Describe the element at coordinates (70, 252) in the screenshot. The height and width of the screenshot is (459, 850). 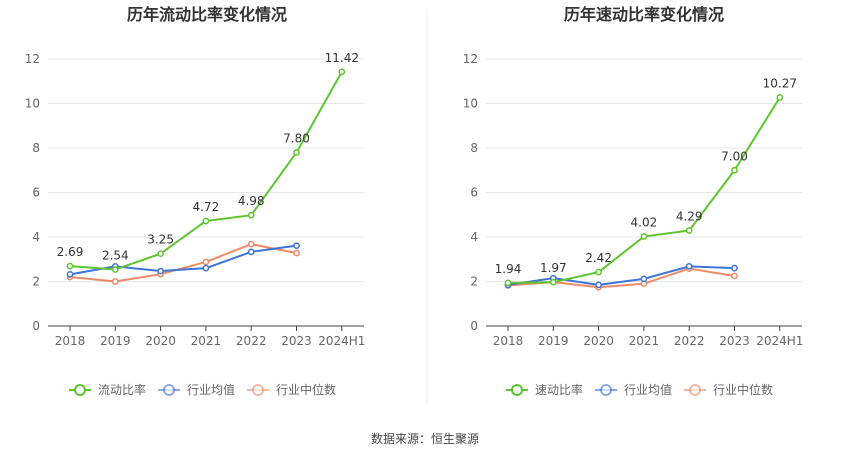
I see `data-label: 2.69` at that location.